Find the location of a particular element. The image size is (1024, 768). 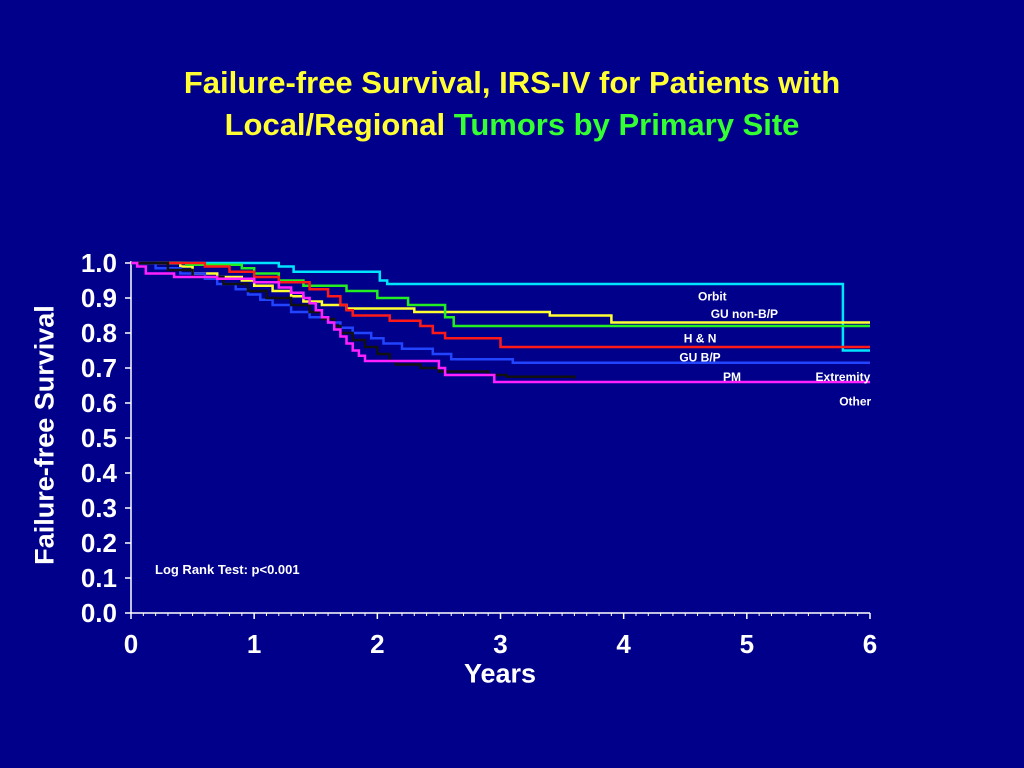

y-tick-label: 0.5 is located at coordinates (99, 438).